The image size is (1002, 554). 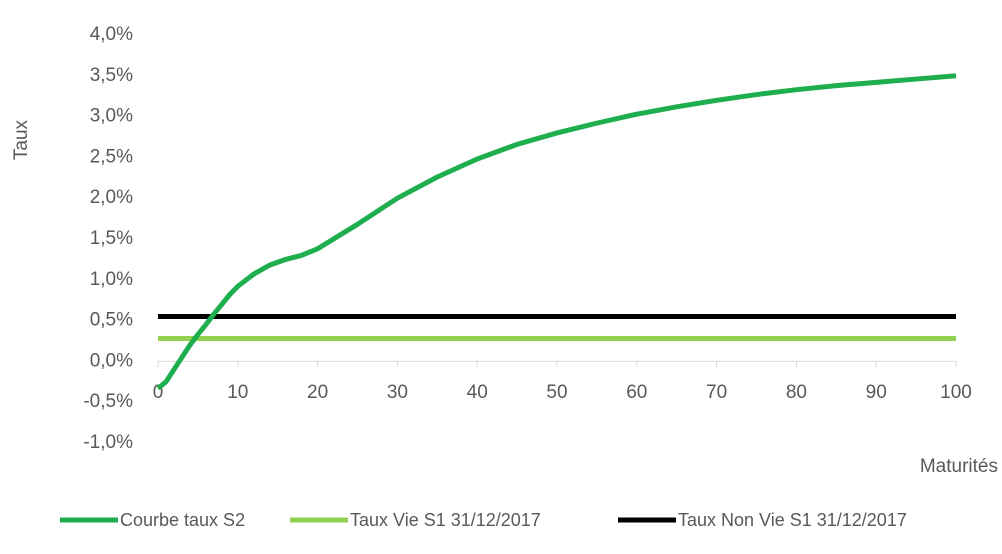 I want to click on y-tick-label: 2,5%, so click(x=111, y=156).